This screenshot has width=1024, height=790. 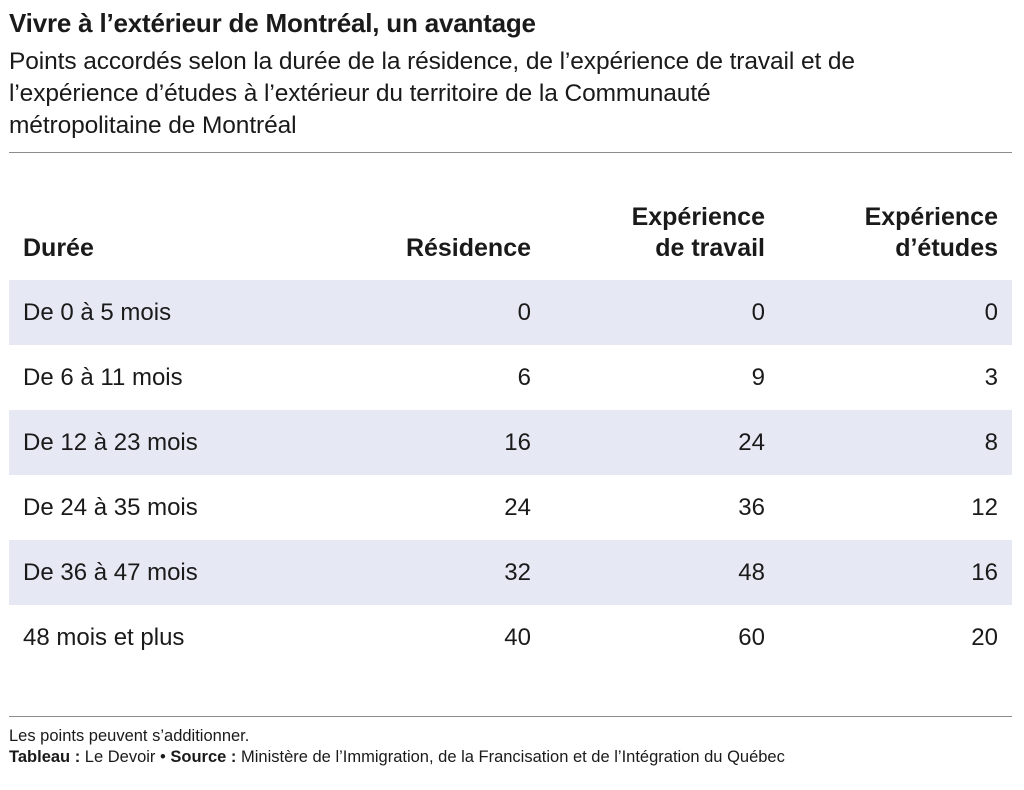 I want to click on column-header-study-line1: Expérience, so click(x=931, y=217).